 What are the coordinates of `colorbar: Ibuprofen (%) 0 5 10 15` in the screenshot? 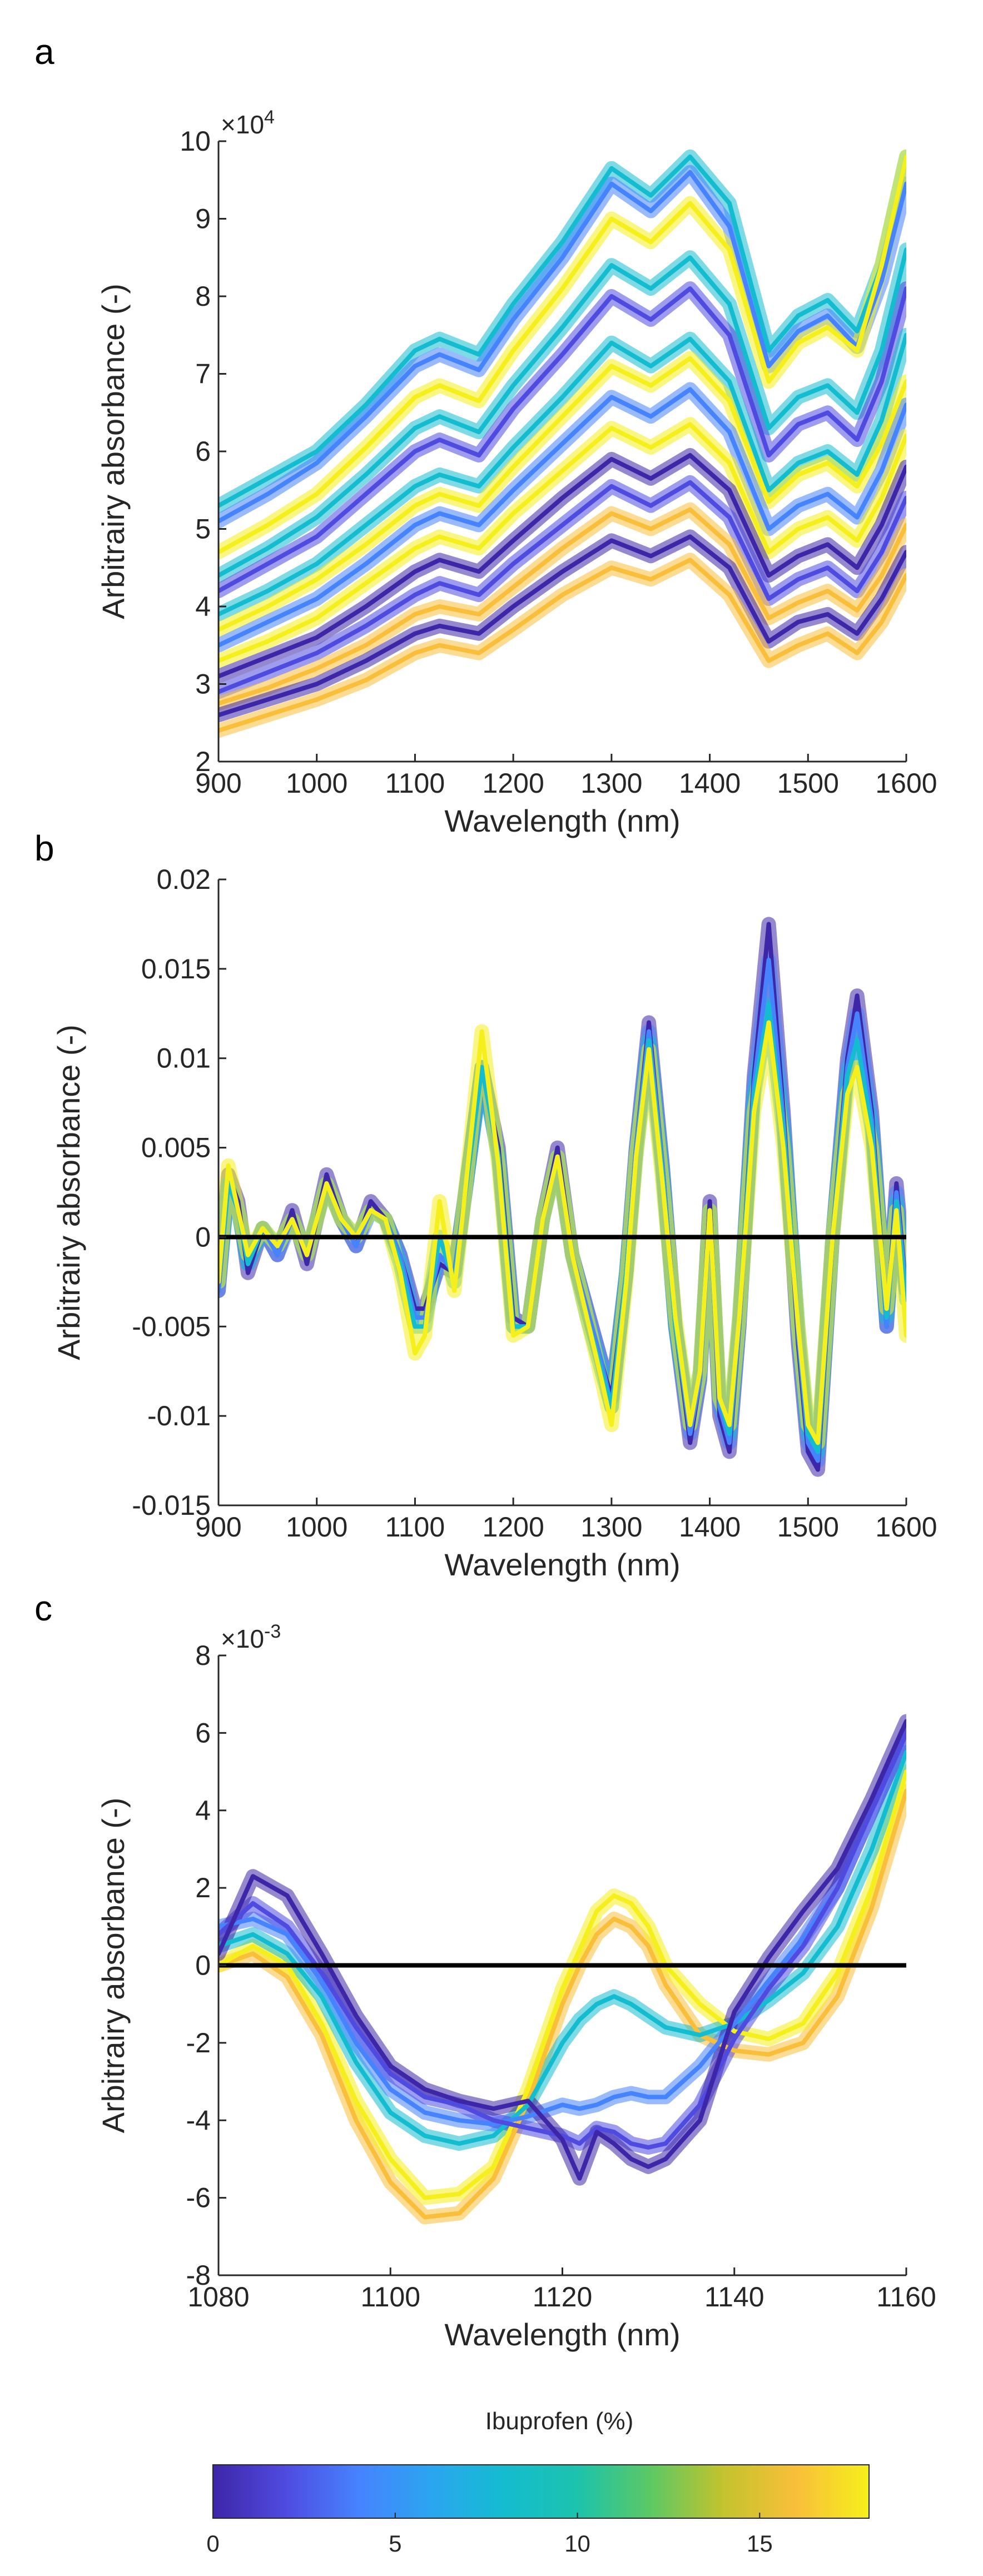 It's located at (538, 2483).